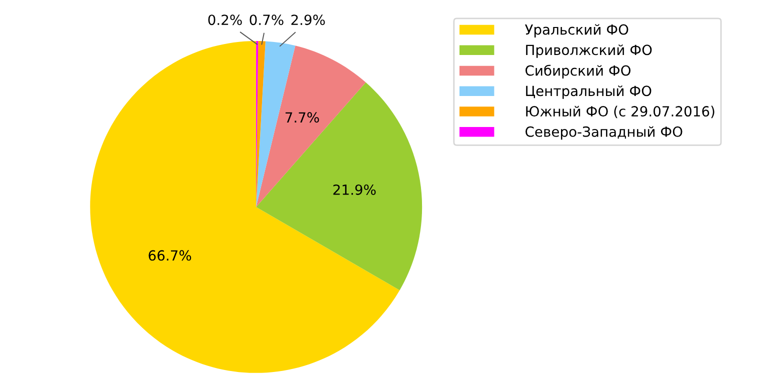 This screenshot has width=782, height=389. Describe the element at coordinates (267, 20) in the screenshot. I see `data-label: 0.7%` at that location.